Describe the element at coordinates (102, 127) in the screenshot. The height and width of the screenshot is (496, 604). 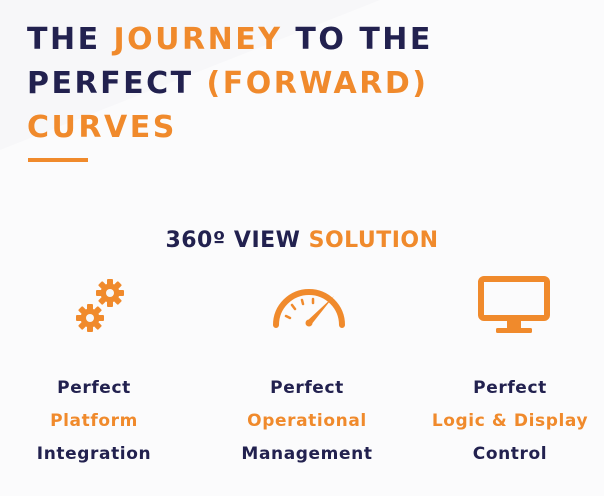
I see `headline-line-3: CURVES` at that location.